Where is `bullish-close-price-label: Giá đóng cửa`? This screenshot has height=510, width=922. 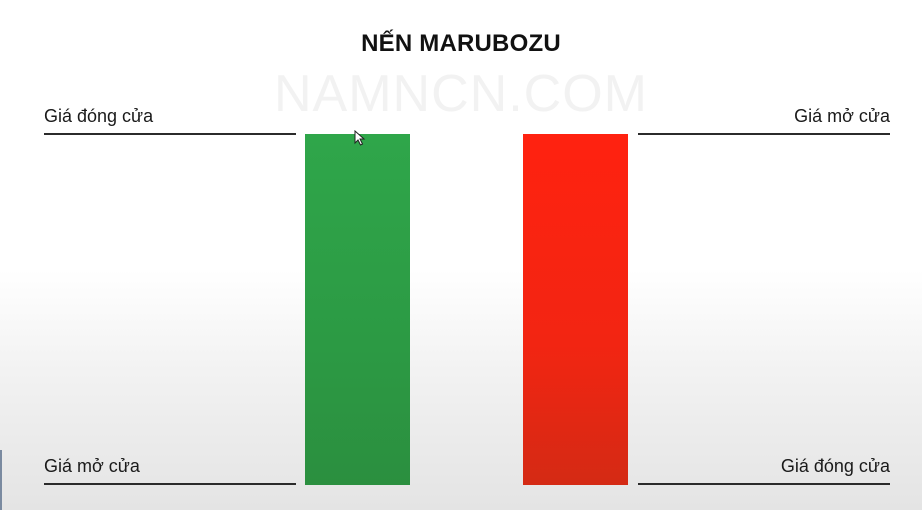
bullish-close-price-label: Giá đóng cửa is located at coordinates (99, 116).